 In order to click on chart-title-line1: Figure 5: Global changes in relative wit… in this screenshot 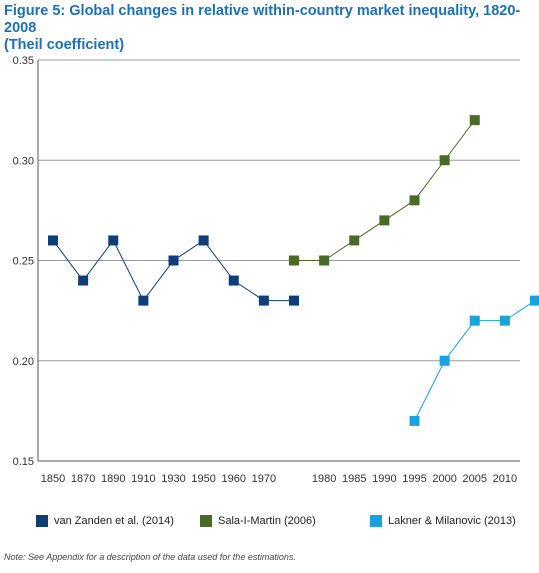, I will do `click(262, 19)`.